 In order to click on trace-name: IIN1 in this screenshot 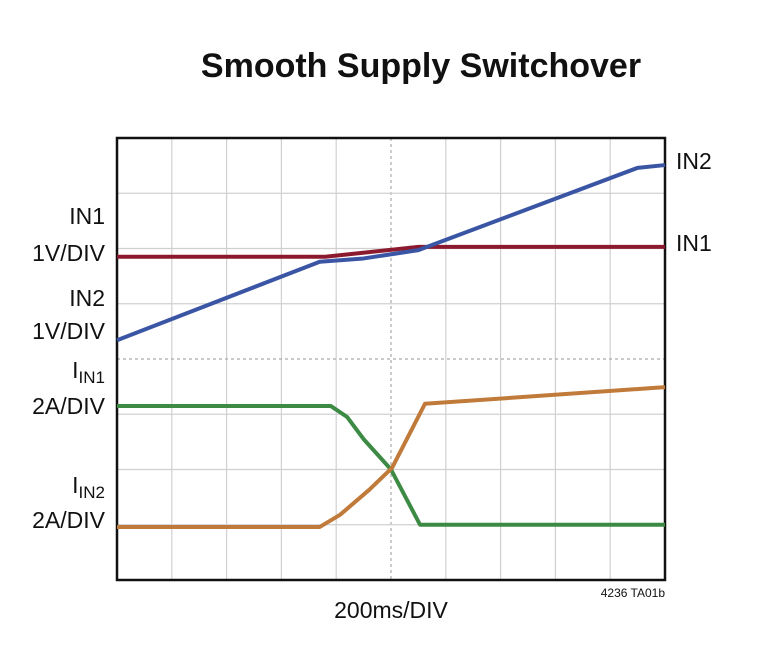, I will do `click(88, 372)`.